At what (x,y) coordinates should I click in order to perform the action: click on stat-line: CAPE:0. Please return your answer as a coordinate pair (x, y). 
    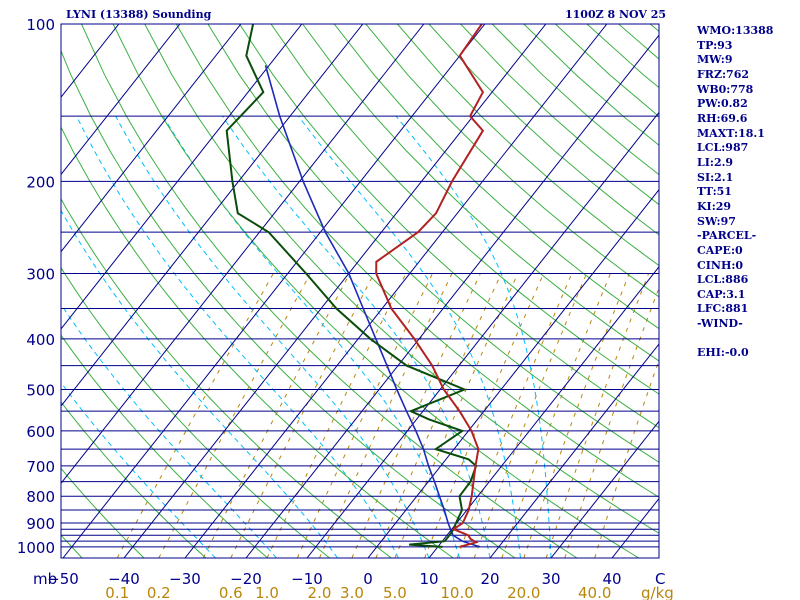
    Looking at the image, I should click on (720, 250).